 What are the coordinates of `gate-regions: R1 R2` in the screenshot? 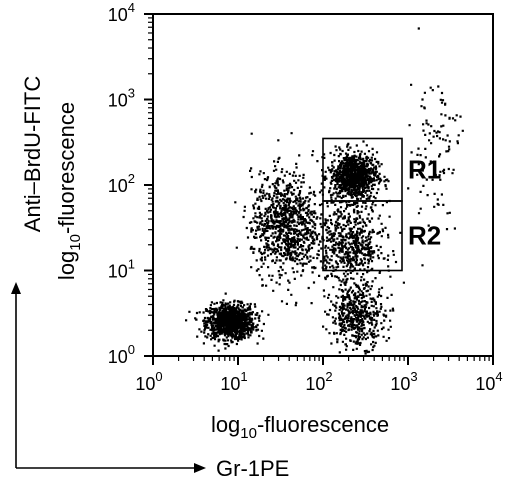 It's located at (381, 204).